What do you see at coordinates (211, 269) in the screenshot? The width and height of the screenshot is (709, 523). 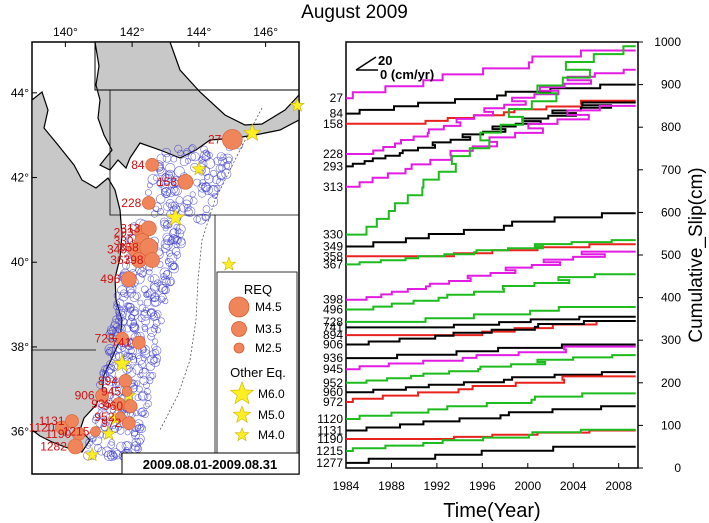 I see `japan-trench-line` at bounding box center [211, 269].